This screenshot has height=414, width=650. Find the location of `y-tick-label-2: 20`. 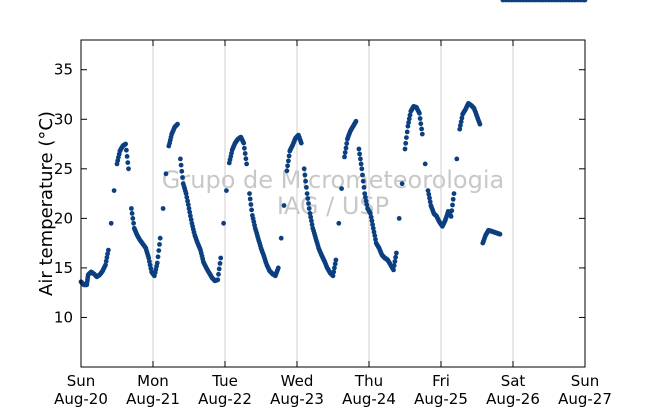

y-tick-label-2: 20 is located at coordinates (63, 218).